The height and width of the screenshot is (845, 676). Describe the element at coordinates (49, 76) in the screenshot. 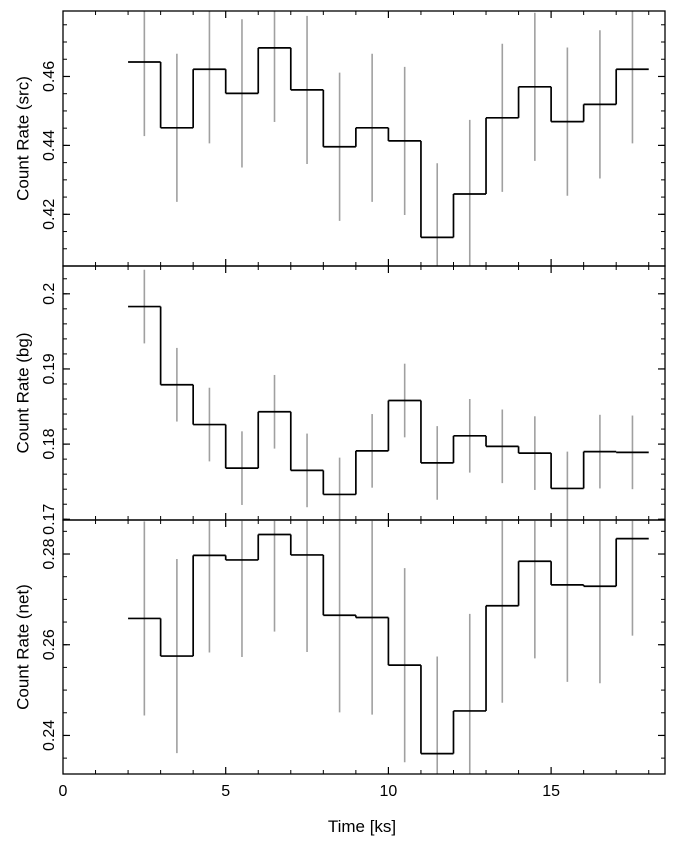

I see `y-tick-label: 0.46` at that location.